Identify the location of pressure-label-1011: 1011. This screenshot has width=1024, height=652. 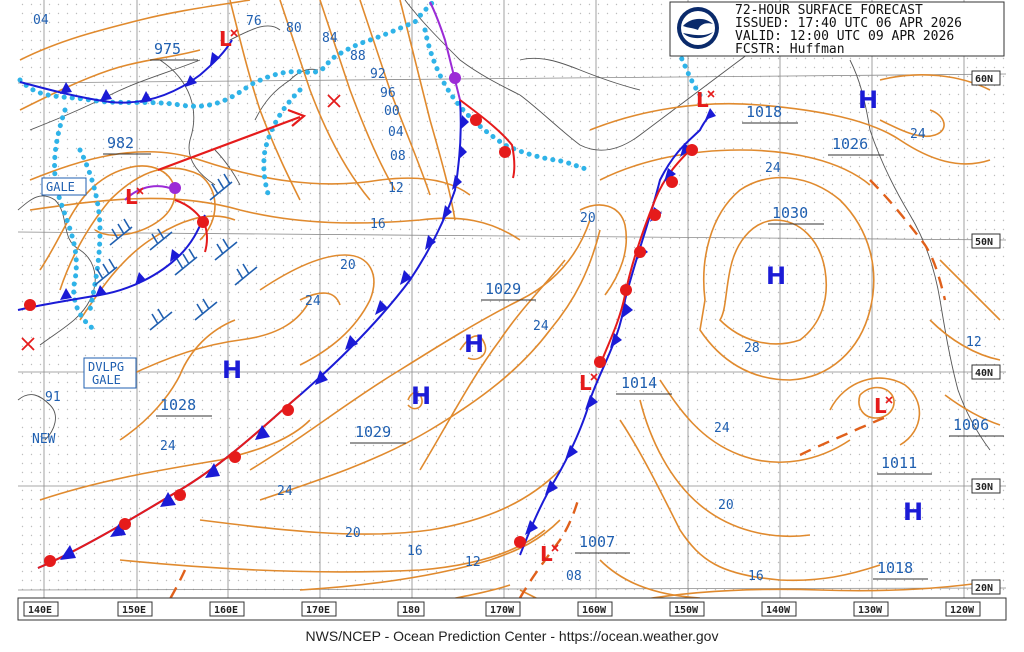
(899, 463).